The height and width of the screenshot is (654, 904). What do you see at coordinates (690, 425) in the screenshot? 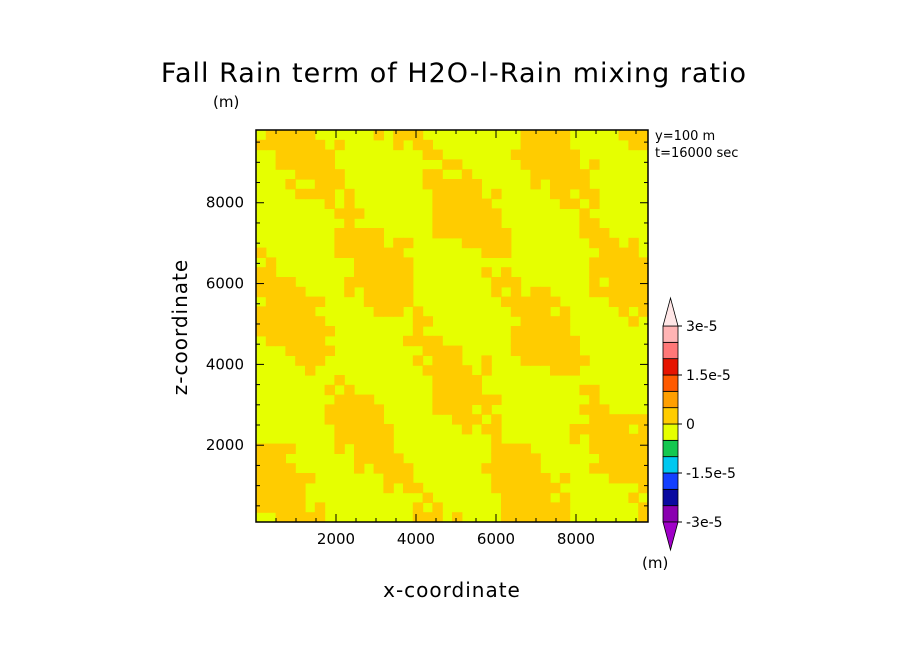
I see `colorbar-tick-label: 0` at bounding box center [690, 425].